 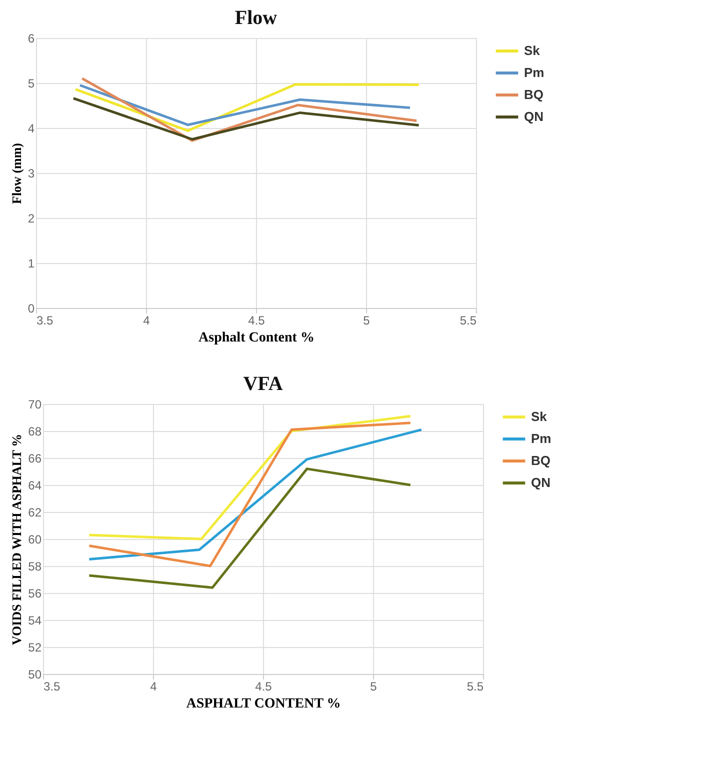 I want to click on y-tick-label: 58, so click(x=35, y=567).